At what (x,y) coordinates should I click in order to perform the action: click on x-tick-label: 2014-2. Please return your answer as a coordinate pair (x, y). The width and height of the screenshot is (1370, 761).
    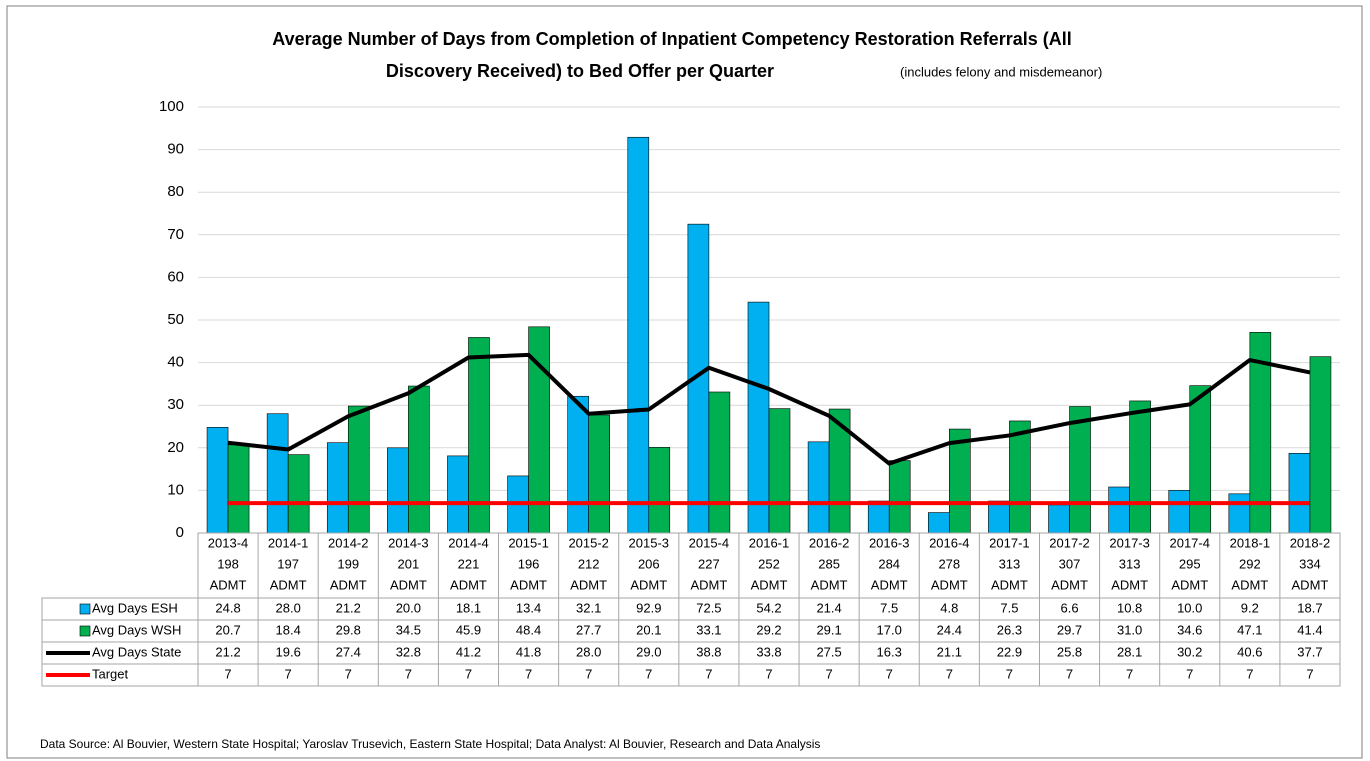
    Looking at the image, I should click on (348, 542).